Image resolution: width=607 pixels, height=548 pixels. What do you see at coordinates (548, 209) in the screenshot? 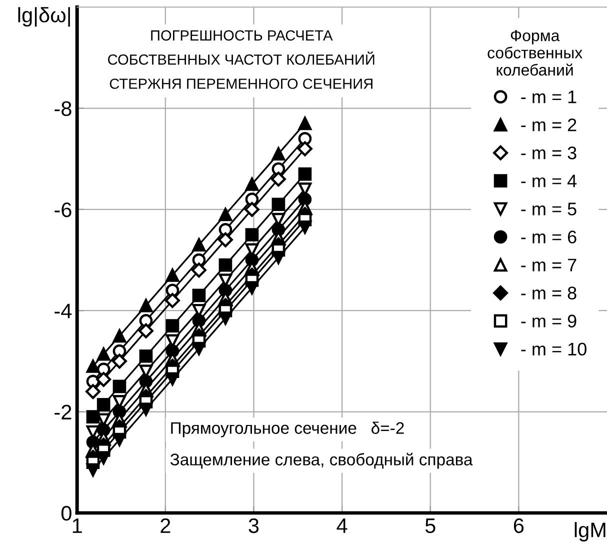
I see `legend-label: - m = 5` at bounding box center [548, 209].